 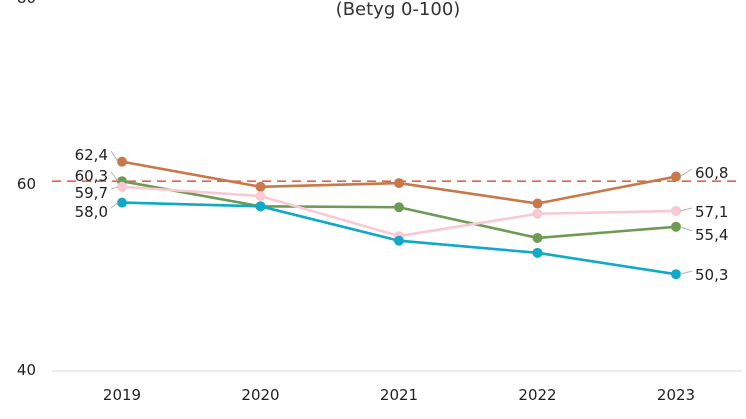 What do you see at coordinates (260, 395) in the screenshot?
I see `x-tick-label: 2020` at bounding box center [260, 395].